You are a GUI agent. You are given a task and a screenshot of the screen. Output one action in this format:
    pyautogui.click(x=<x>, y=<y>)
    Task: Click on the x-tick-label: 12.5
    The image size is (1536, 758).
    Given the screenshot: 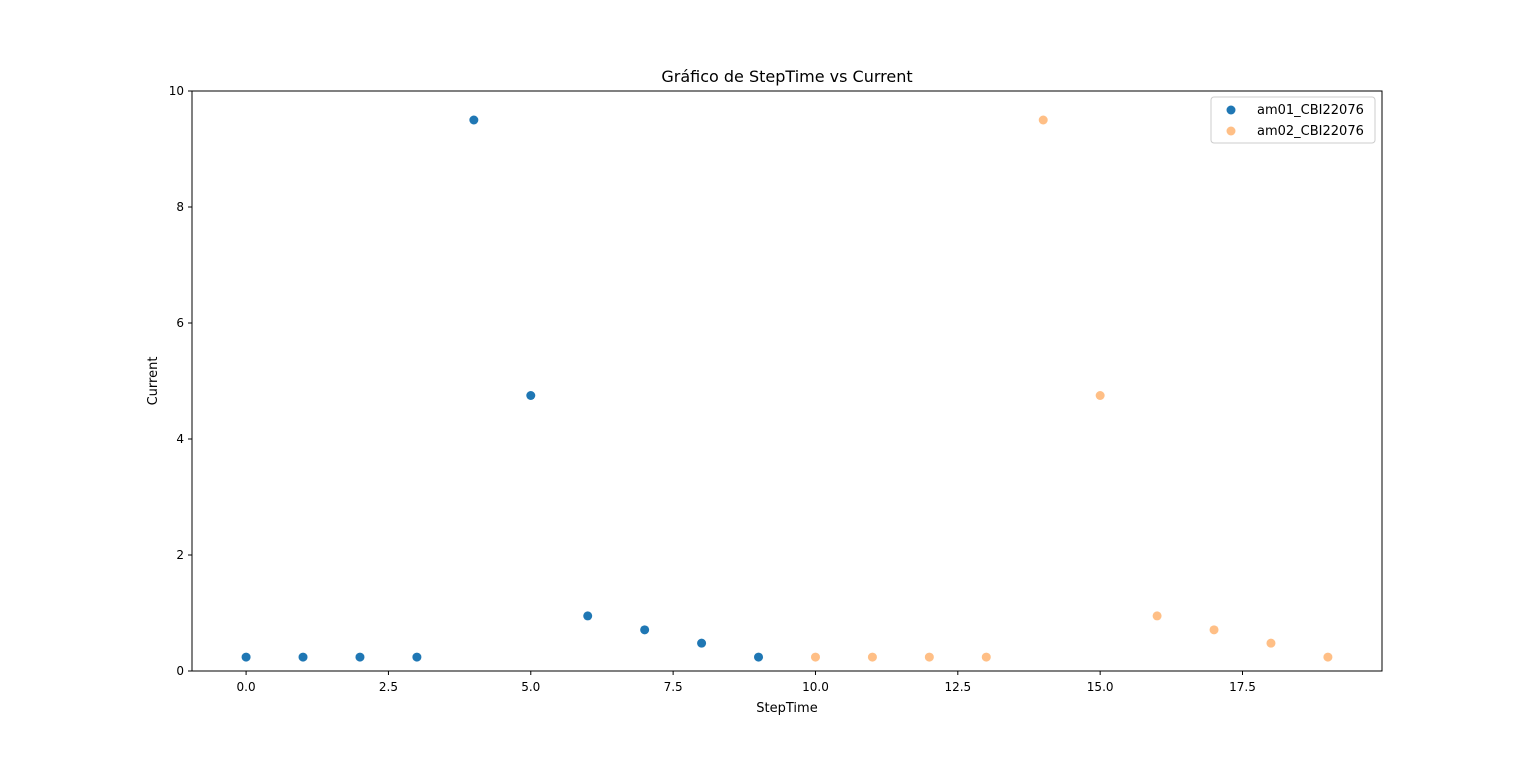 What is the action you would take?
    pyautogui.click(x=957, y=687)
    